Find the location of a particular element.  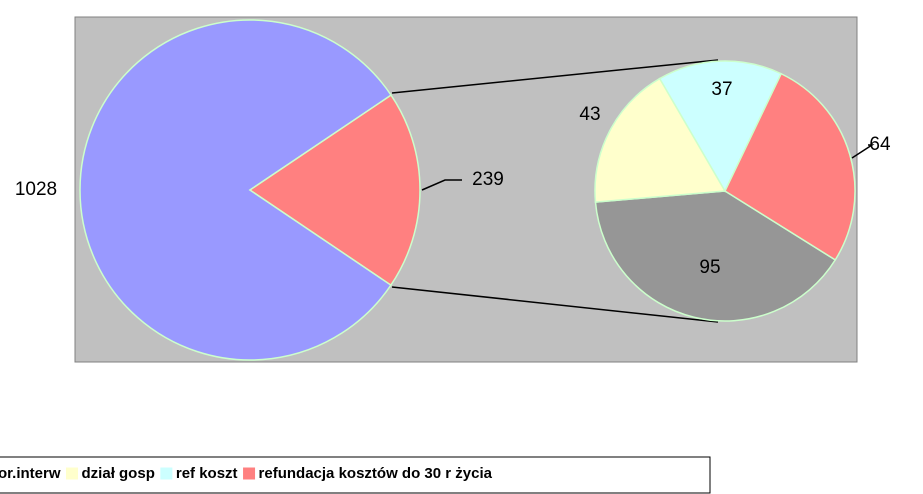

data-label: 95 is located at coordinates (709, 267).